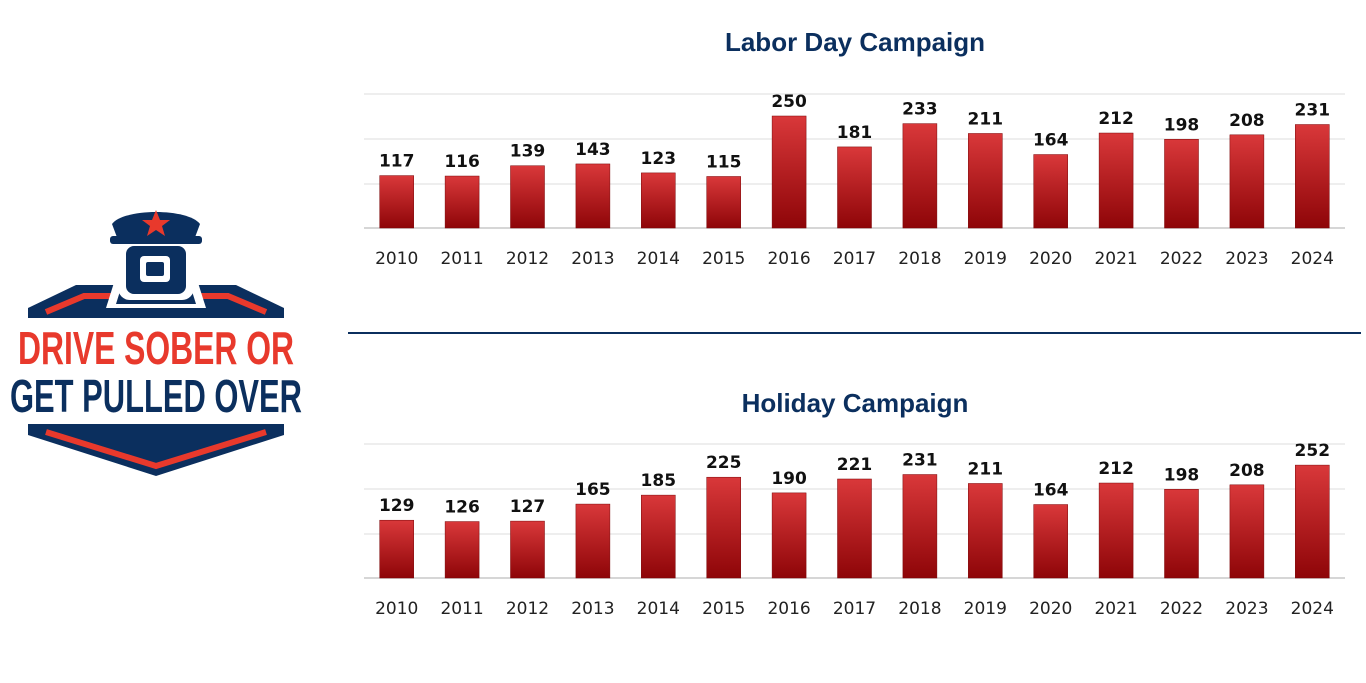  I want to click on value-label-2015: 225, so click(724, 463).